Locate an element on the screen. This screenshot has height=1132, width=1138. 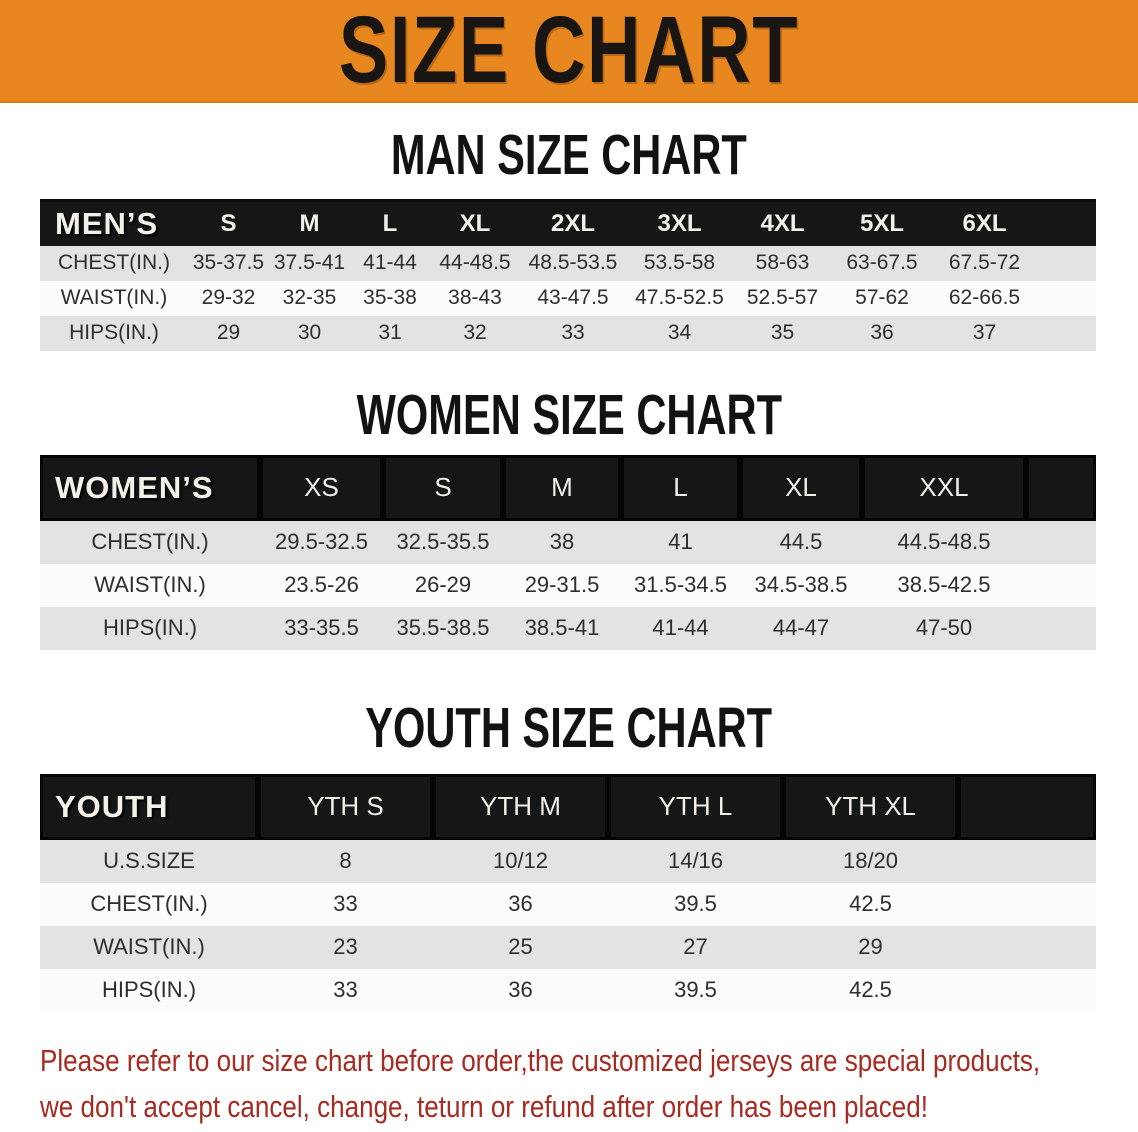
value-cell: 34.5-38.5 is located at coordinates (801, 585).